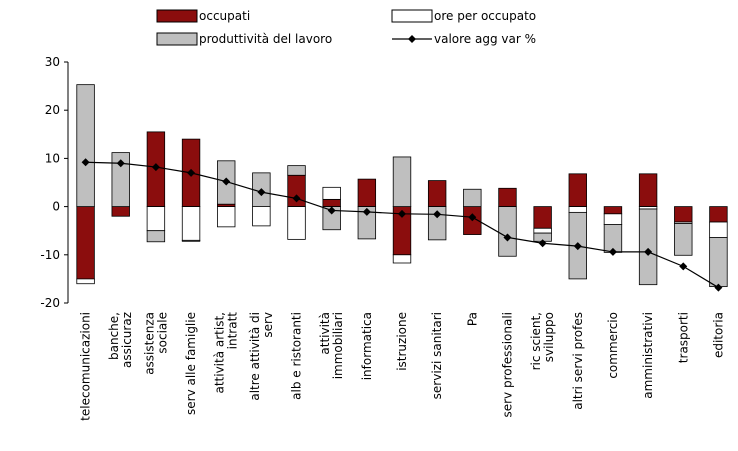 The image size is (738, 451). What do you see at coordinates (52, 158) in the screenshot?
I see `y-tick-label: 10` at bounding box center [52, 158].